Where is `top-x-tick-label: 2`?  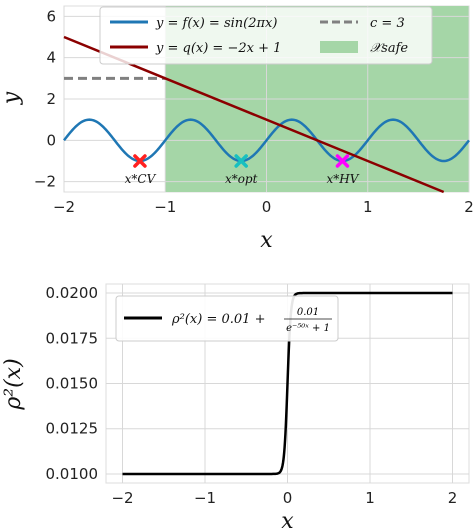
top-x-tick-label: 2 is located at coordinates (469, 207).